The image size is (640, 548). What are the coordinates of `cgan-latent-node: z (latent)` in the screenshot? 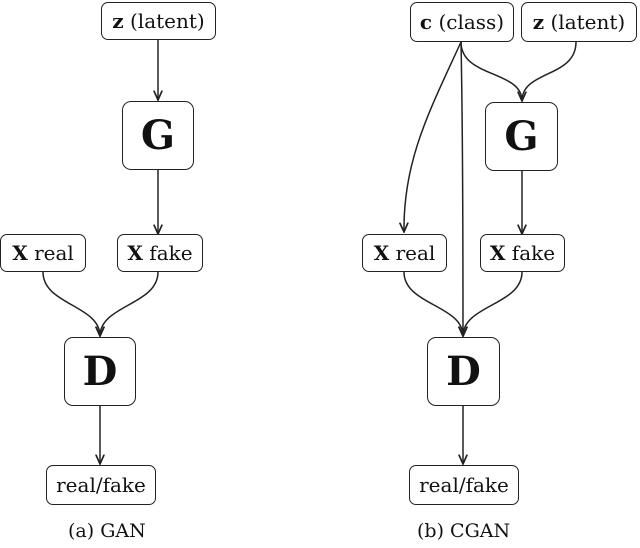 It's located at (579, 22).